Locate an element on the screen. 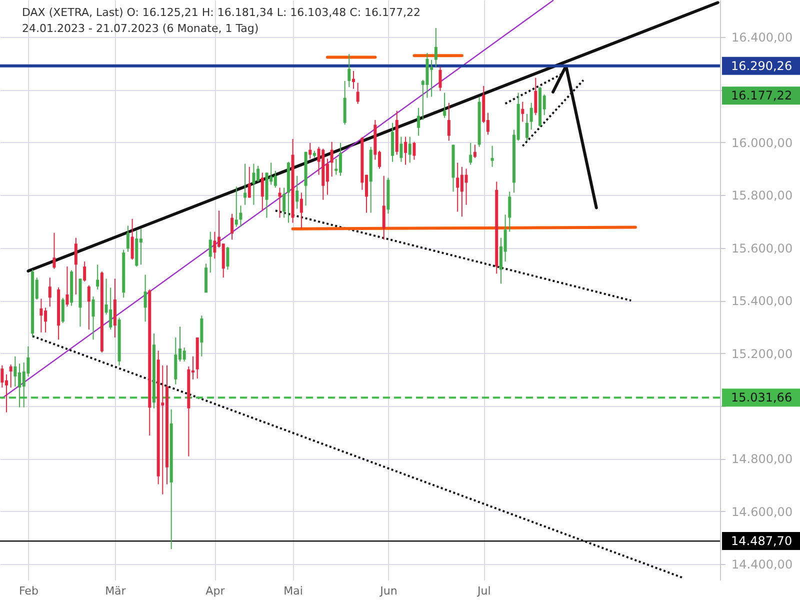 The image size is (800, 600). x-tick-label: Jun is located at coordinates (388, 591).